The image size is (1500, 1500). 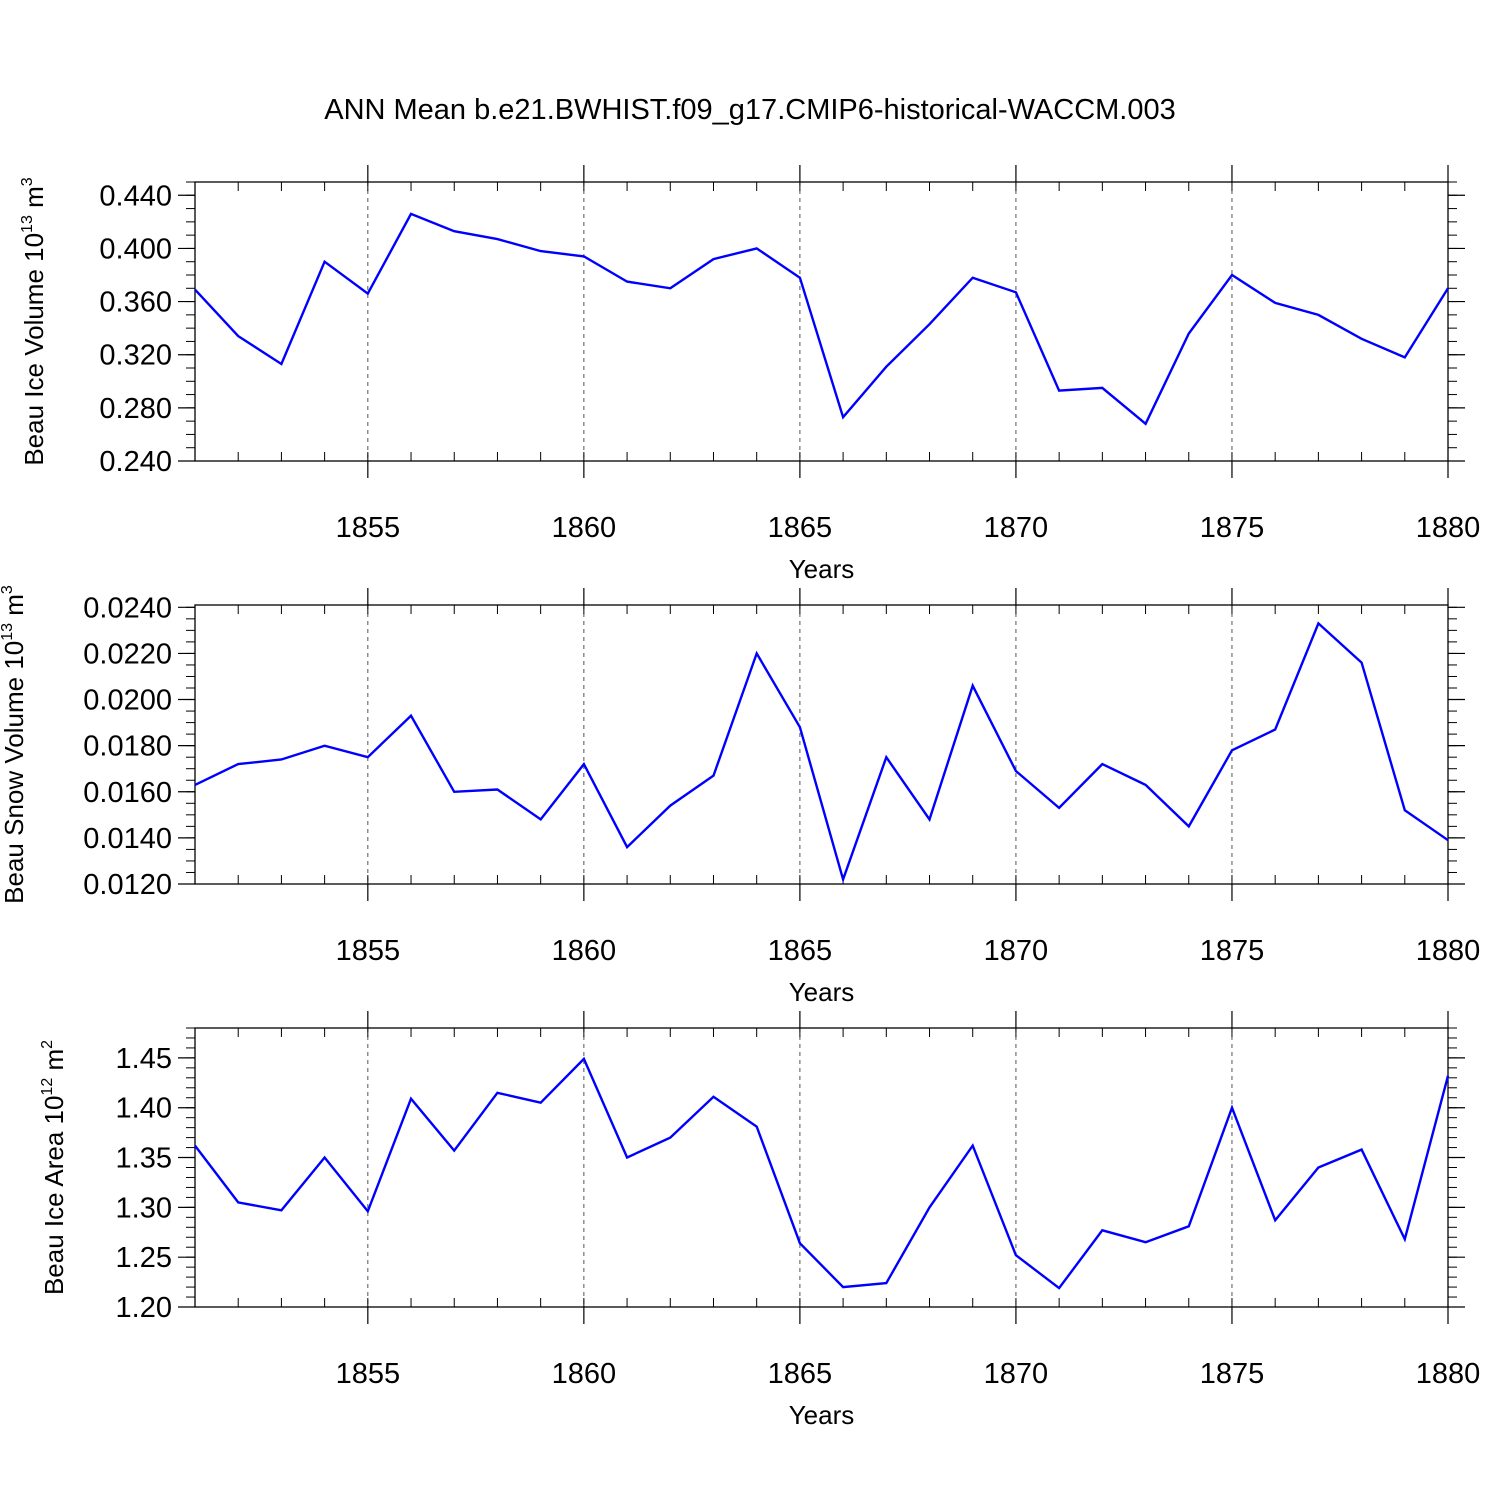 What do you see at coordinates (135, 196) in the screenshot?
I see `y-tick-label: 0.440` at bounding box center [135, 196].